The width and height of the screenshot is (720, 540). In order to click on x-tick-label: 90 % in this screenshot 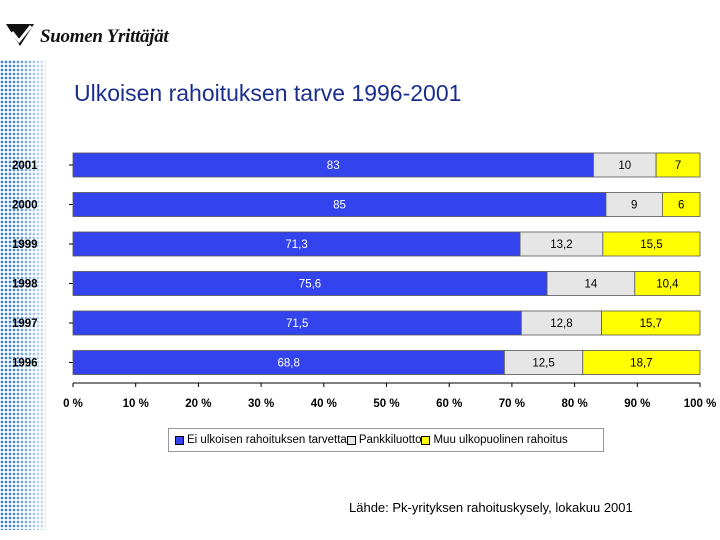, I will do `click(637, 404)`.